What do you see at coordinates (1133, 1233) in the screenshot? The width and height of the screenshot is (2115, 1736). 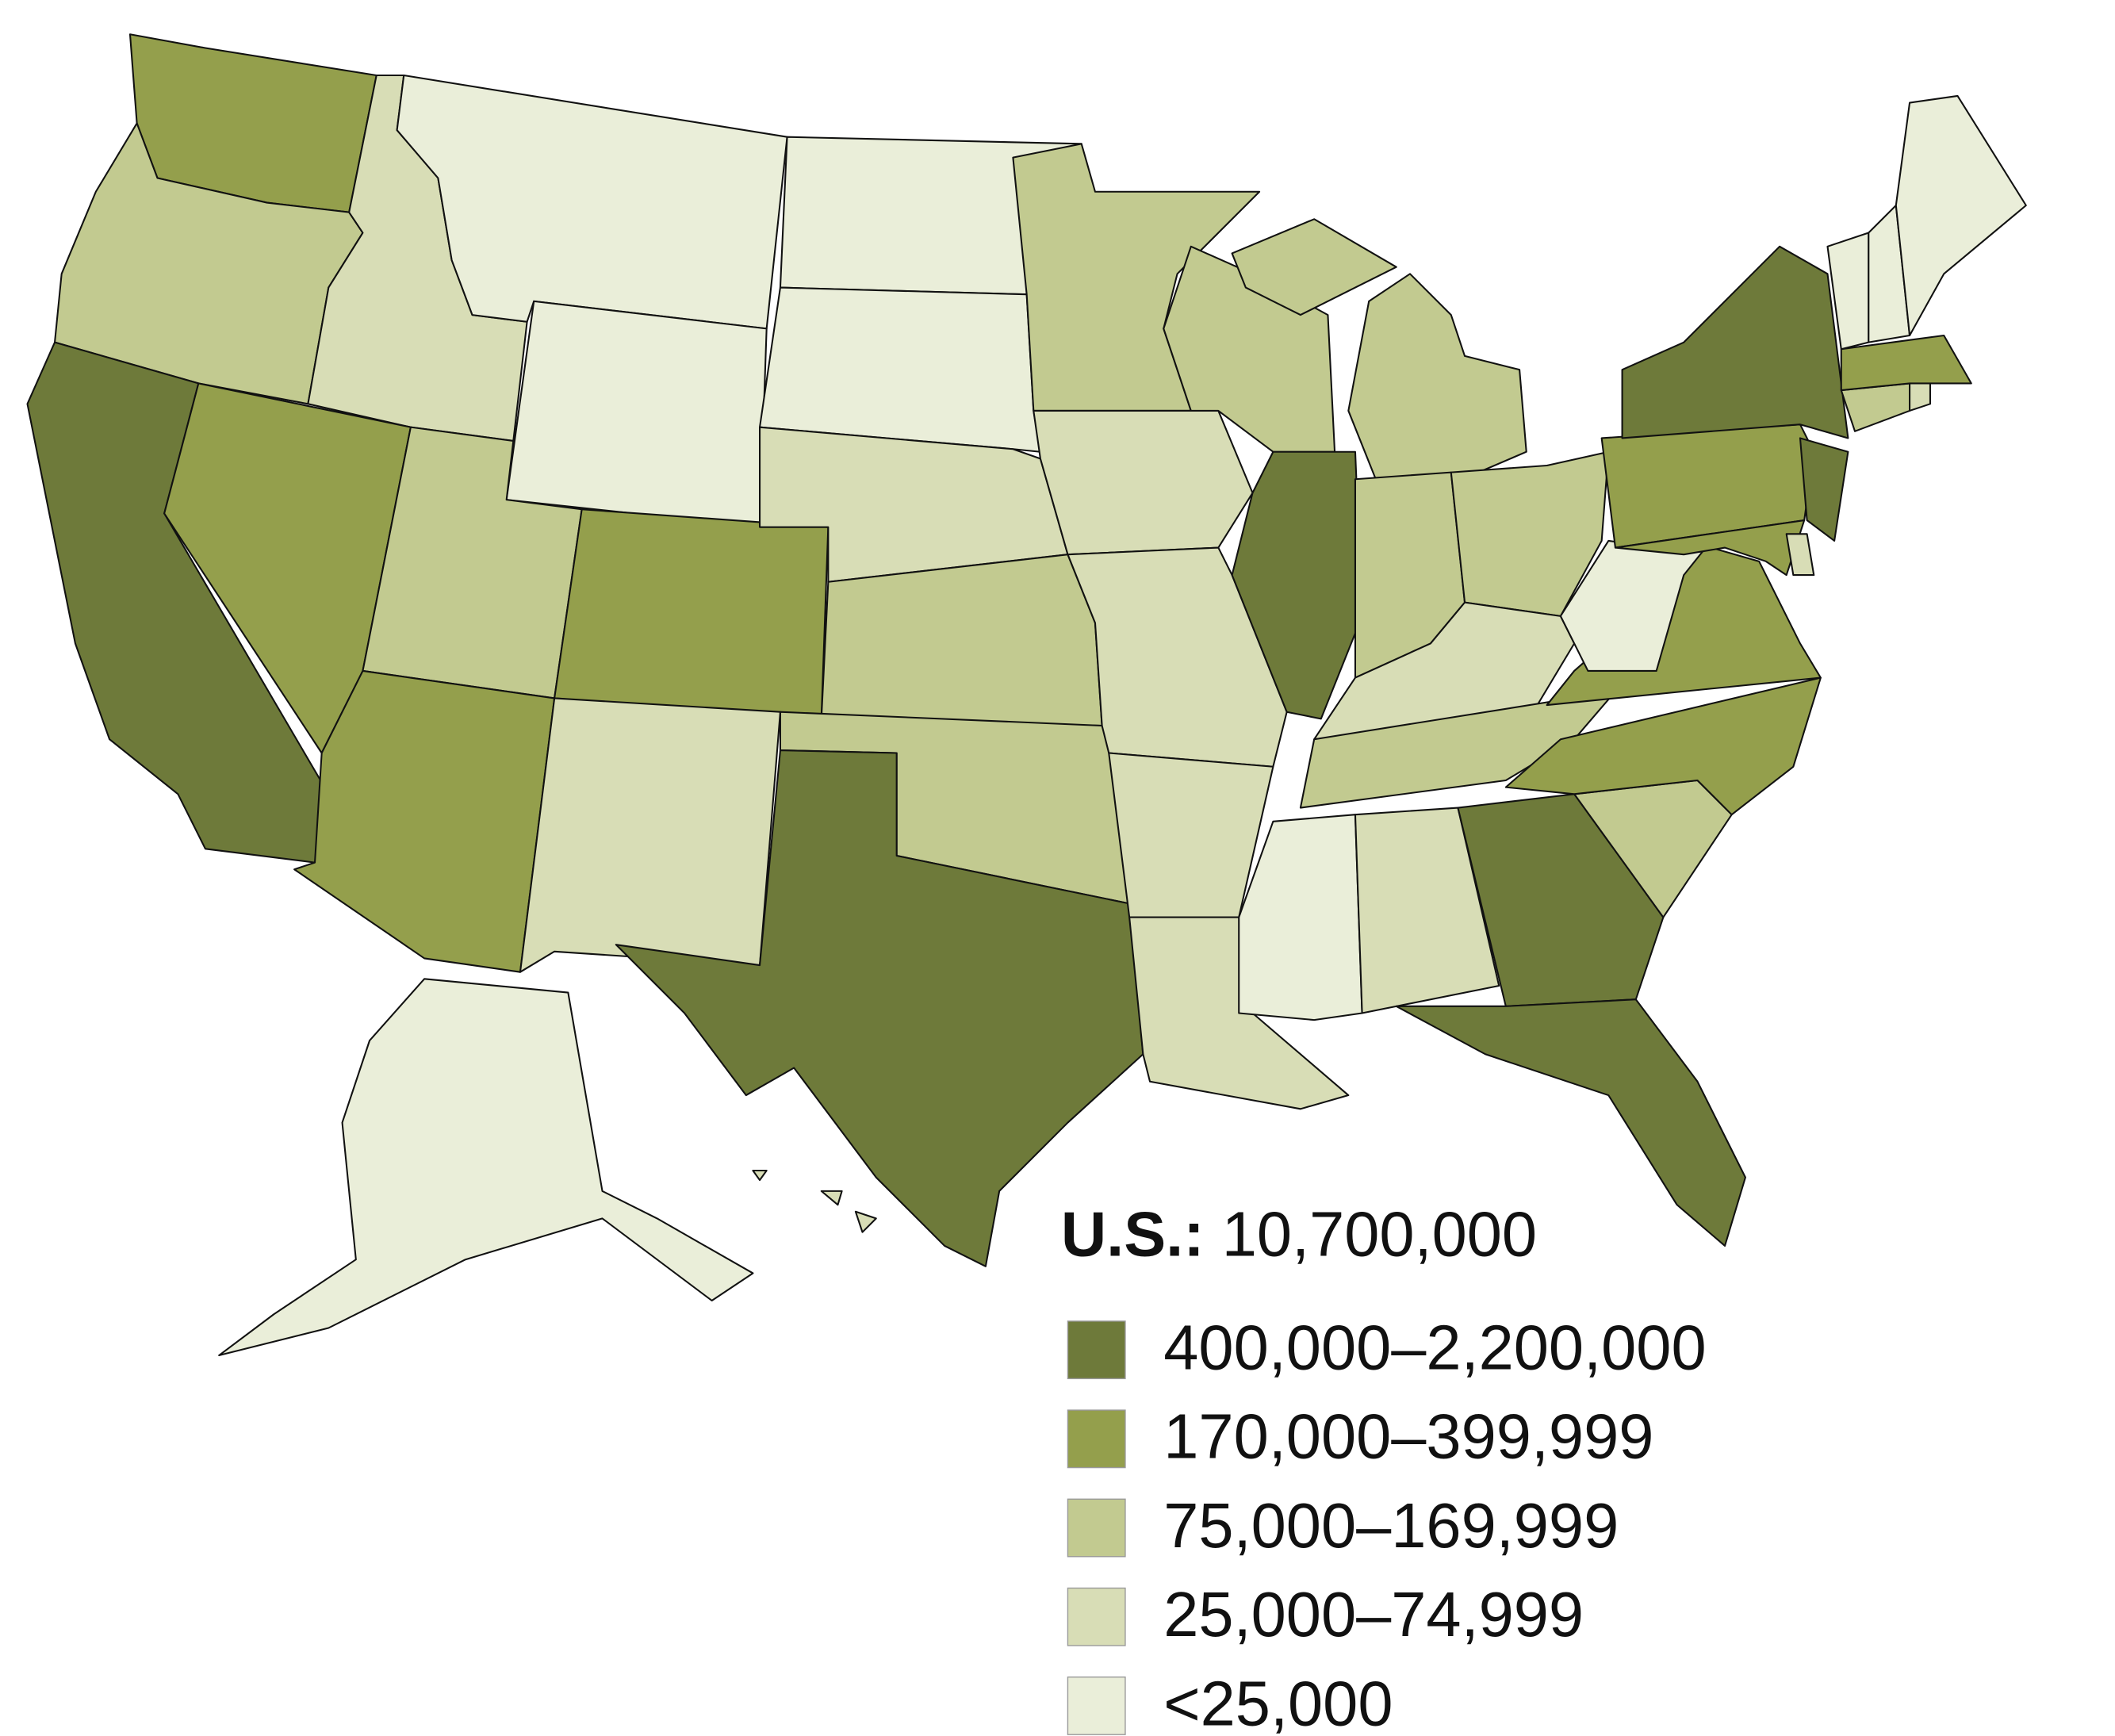 I see `summary-label: U.S.:` at bounding box center [1133, 1233].